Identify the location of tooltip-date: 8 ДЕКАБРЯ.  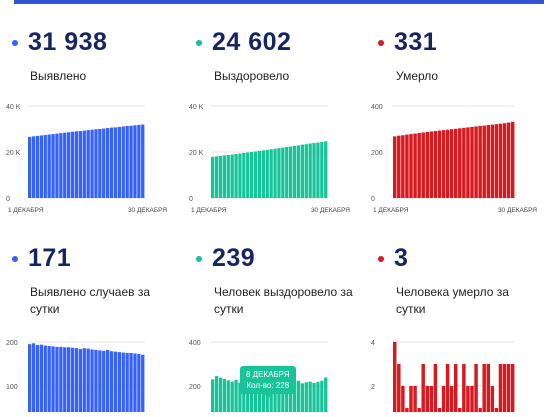
(268, 374).